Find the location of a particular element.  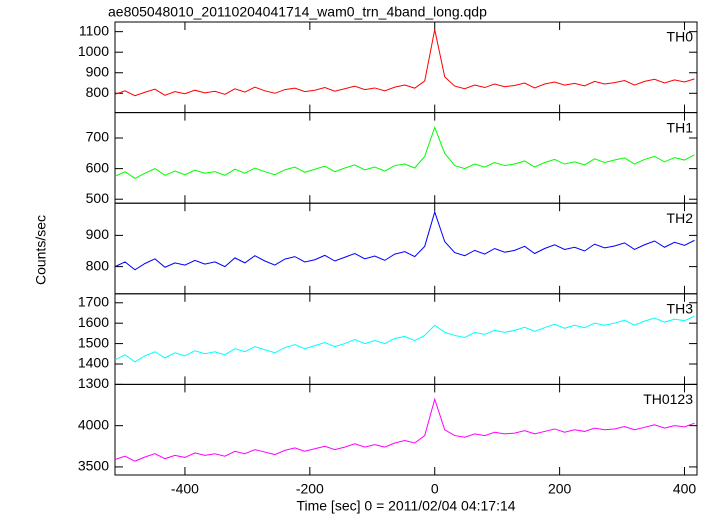

y-tick-label: 1700 is located at coordinates (93, 301).